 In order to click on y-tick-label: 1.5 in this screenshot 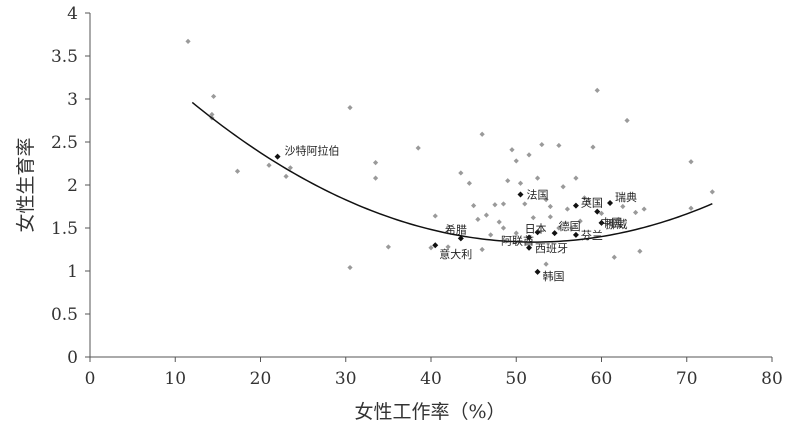, I will do `click(64, 229)`.